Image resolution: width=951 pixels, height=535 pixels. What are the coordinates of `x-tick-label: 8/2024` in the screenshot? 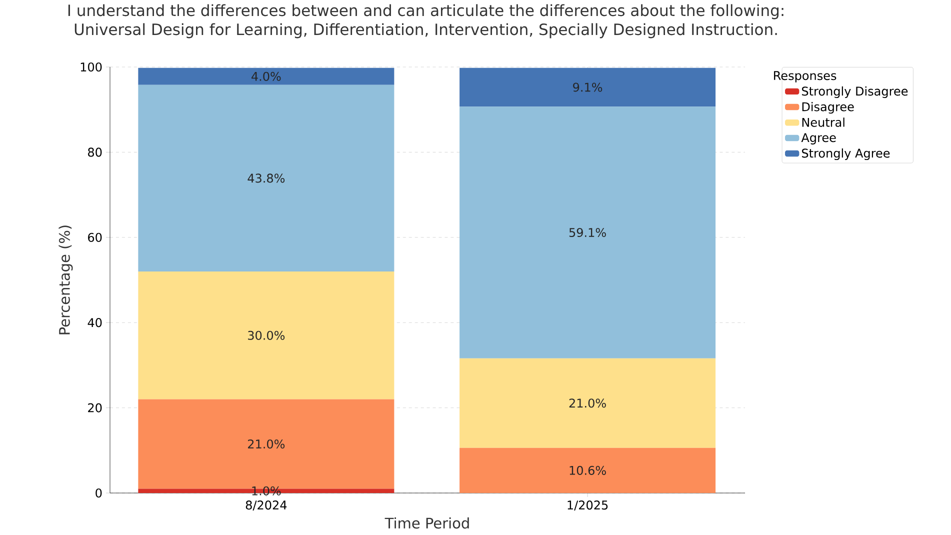 It's located at (266, 505).